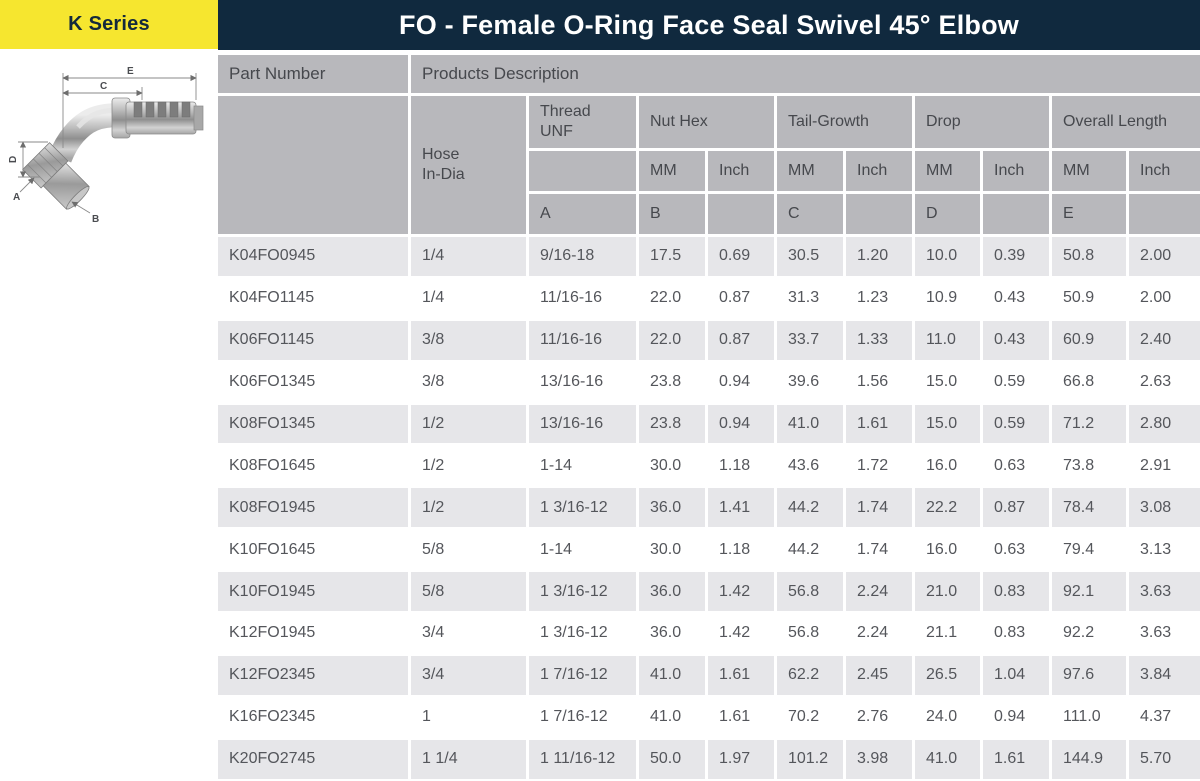 The image size is (1200, 781). Describe the element at coordinates (1164, 466) in the screenshot. I see `spec-value-cell: 2.91` at that location.